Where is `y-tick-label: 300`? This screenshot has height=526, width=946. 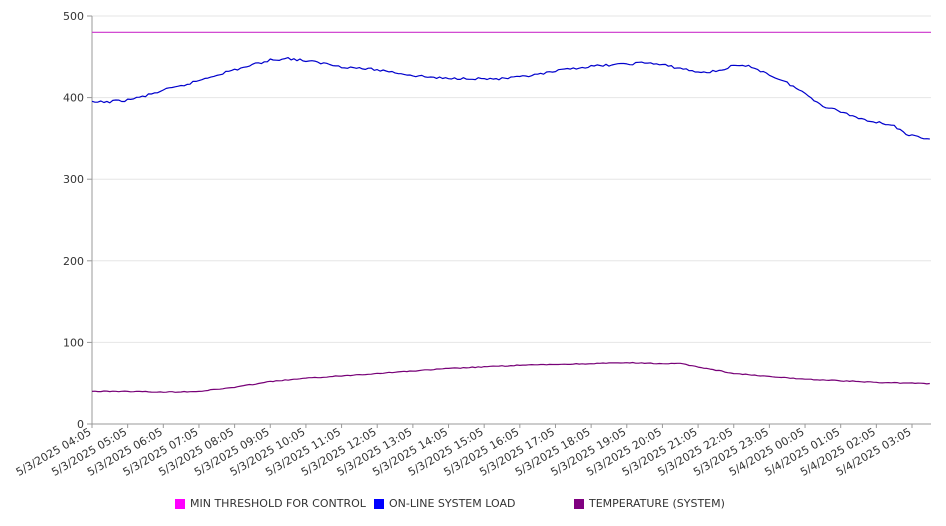
y-tick-label: 300 is located at coordinates (73, 179).